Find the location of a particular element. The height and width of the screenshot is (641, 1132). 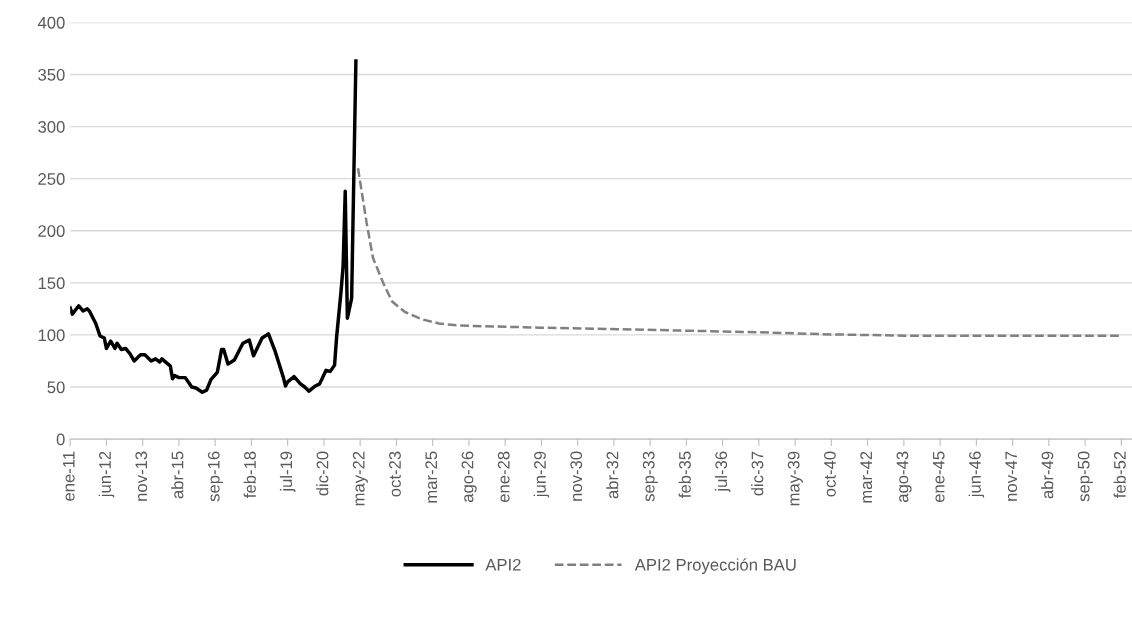

x-tick-label: mar-42 is located at coordinates (866, 477).